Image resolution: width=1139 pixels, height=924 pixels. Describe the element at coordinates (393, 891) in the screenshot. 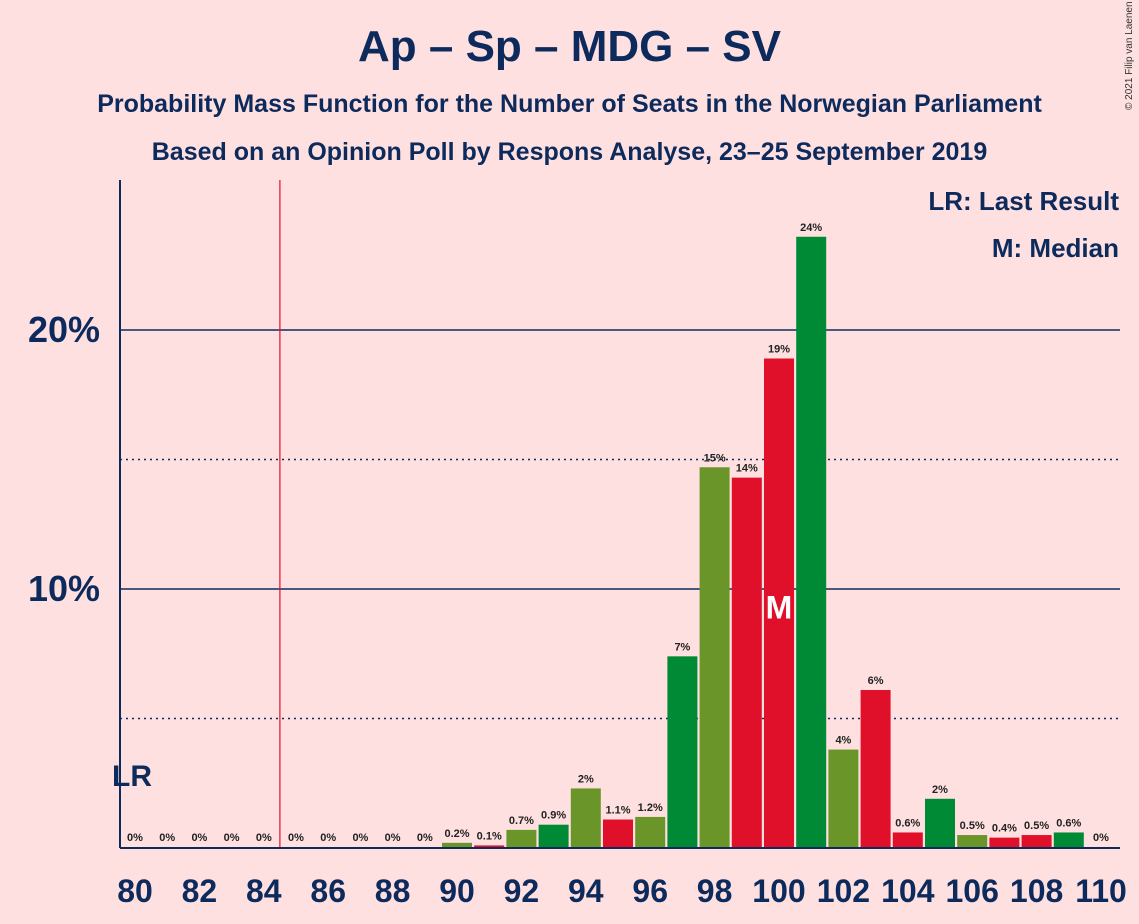

I see `x-tick-label: 88` at that location.